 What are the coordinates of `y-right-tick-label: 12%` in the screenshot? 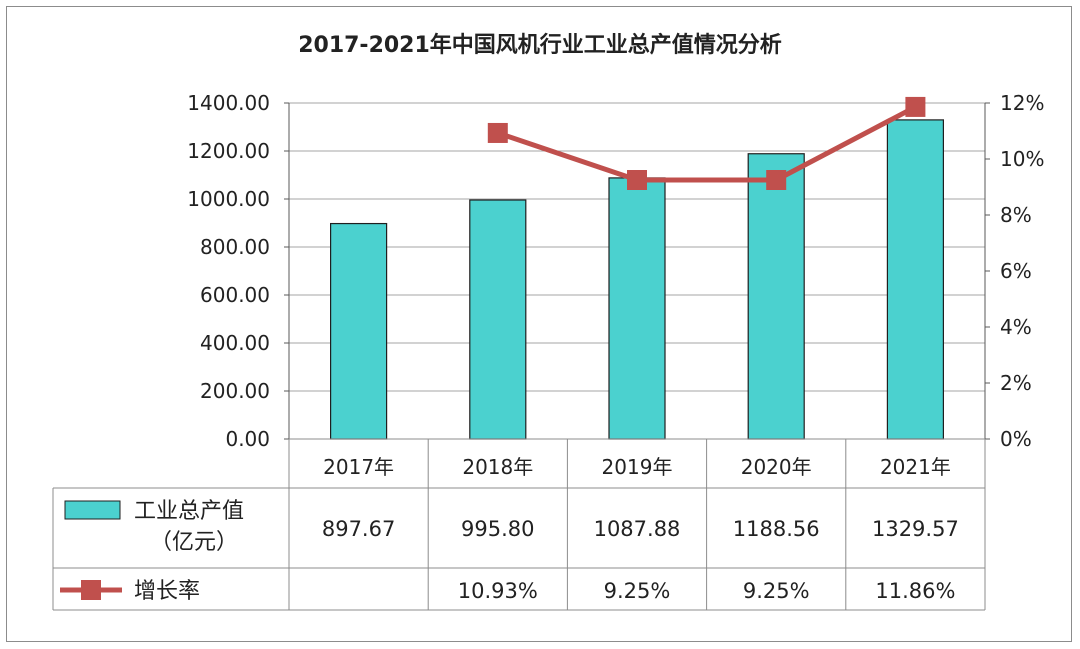 It's located at (1022, 103).